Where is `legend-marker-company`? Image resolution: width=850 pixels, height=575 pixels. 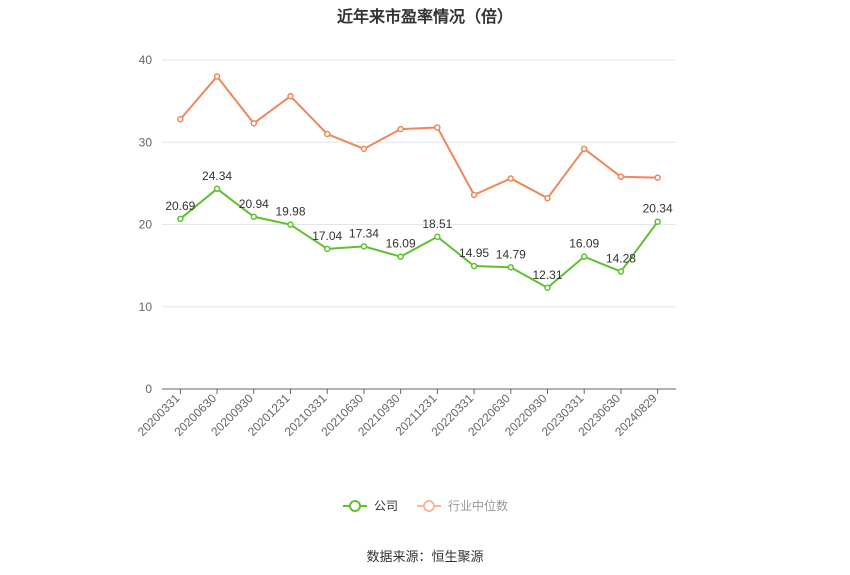 legend-marker-company is located at coordinates (354, 505).